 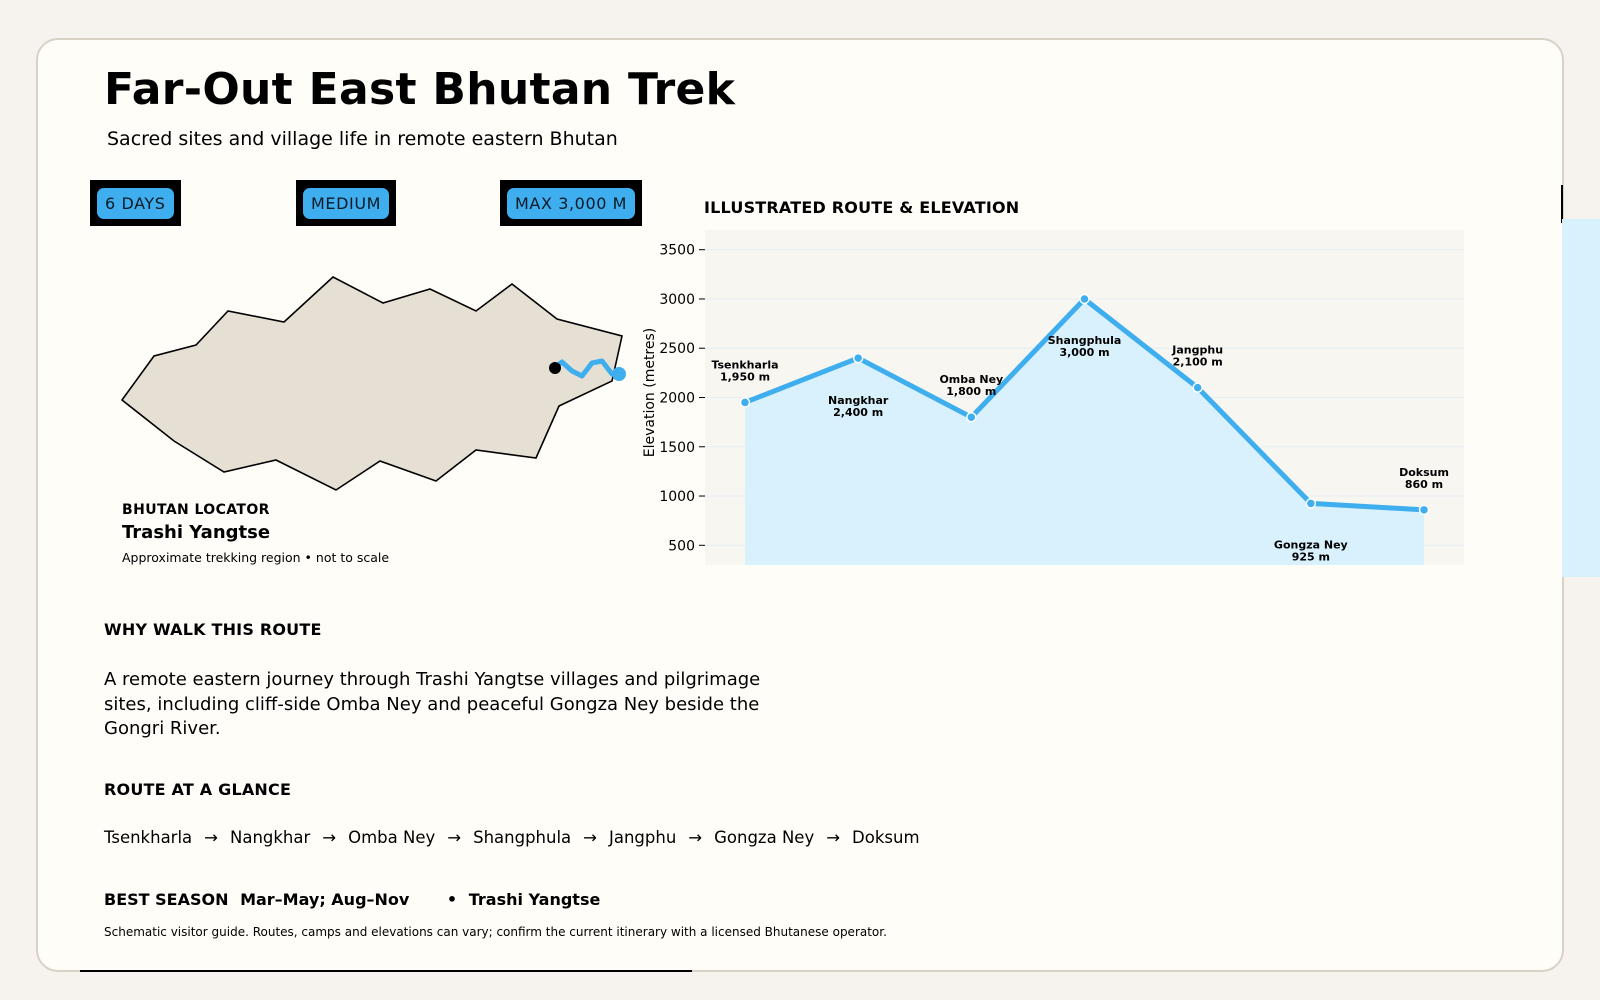 I want to click on route-start-marker, so click(x=555, y=368).